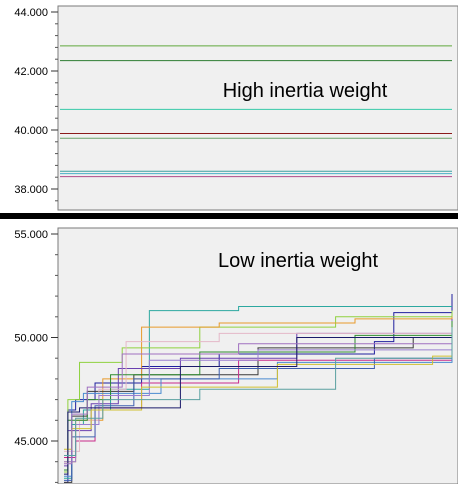 The width and height of the screenshot is (458, 484). Describe the element at coordinates (298, 261) in the screenshot. I see `annotation-low: Low inertia weight` at that location.